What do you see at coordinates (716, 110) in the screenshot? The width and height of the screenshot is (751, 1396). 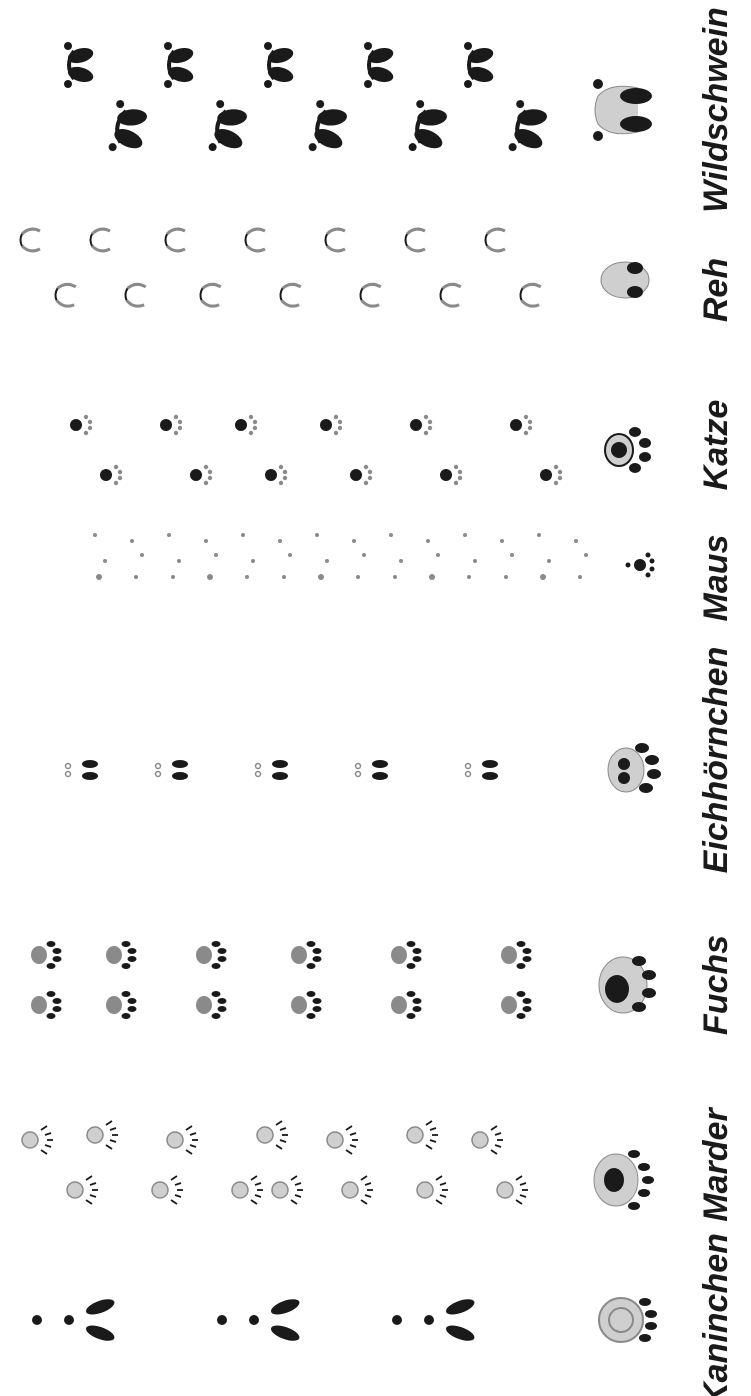 I see `animal-label: Wildschwein` at bounding box center [716, 110].